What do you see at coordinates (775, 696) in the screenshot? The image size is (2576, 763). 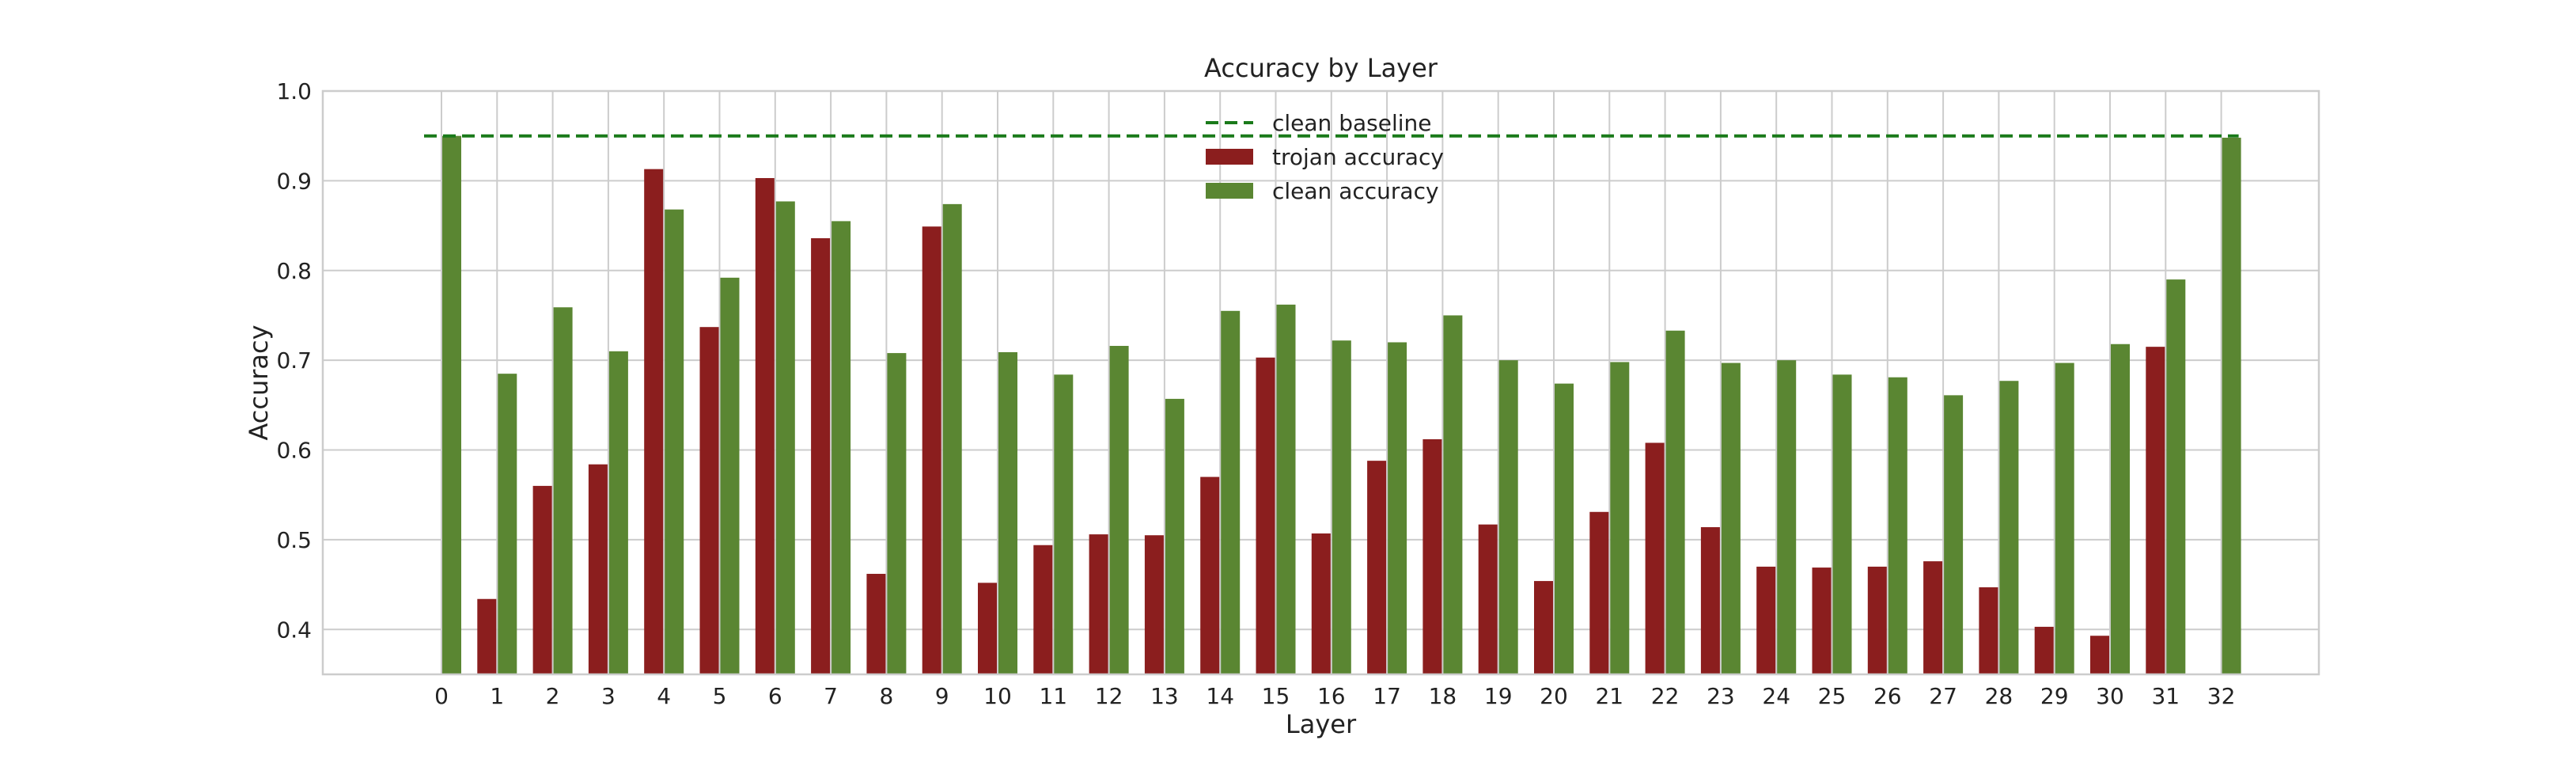 I see `x-tick-label: 6` at bounding box center [775, 696].